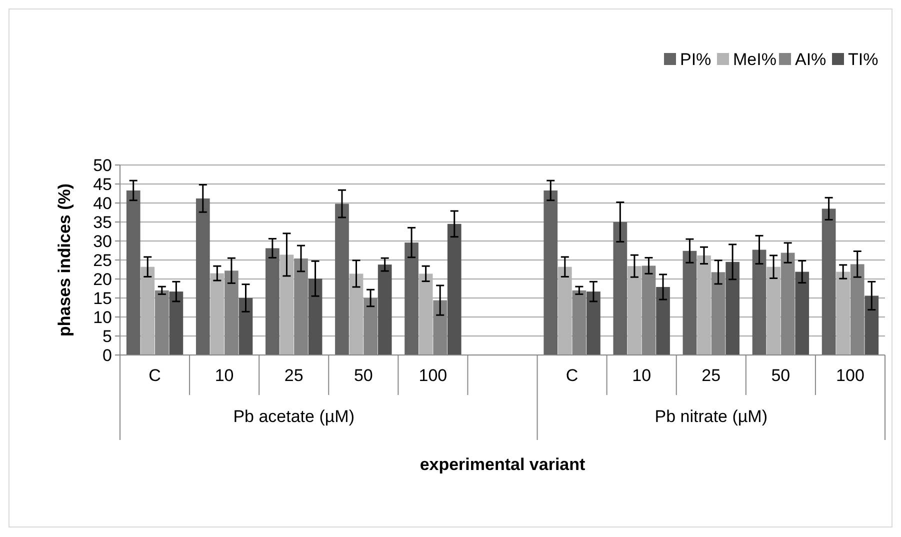  I want to click on y-tick-label: 45, so click(102, 184).